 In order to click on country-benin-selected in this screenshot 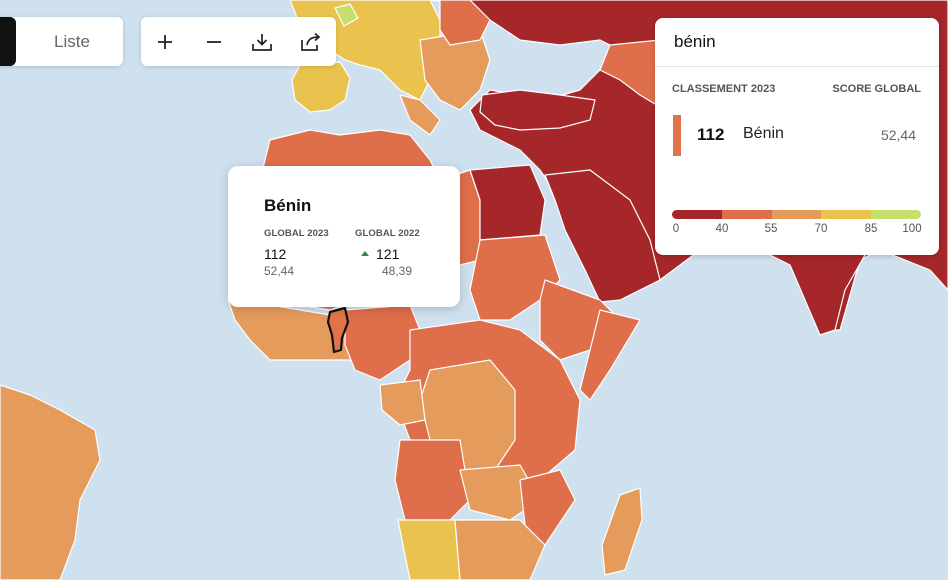, I will do `click(338, 330)`.